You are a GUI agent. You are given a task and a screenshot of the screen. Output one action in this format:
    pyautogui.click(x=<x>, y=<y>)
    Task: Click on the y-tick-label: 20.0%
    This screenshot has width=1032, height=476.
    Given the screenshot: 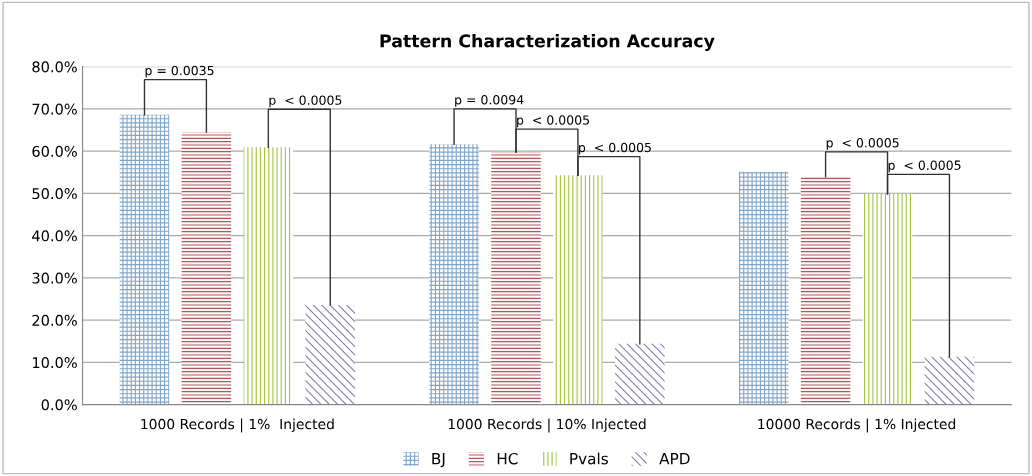 What is the action you would take?
    pyautogui.click(x=54, y=320)
    